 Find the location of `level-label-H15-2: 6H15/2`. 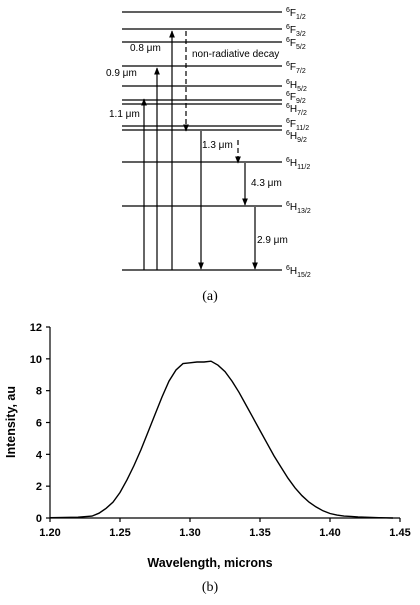

level-label-H15-2: 6H15/2 is located at coordinates (298, 272).